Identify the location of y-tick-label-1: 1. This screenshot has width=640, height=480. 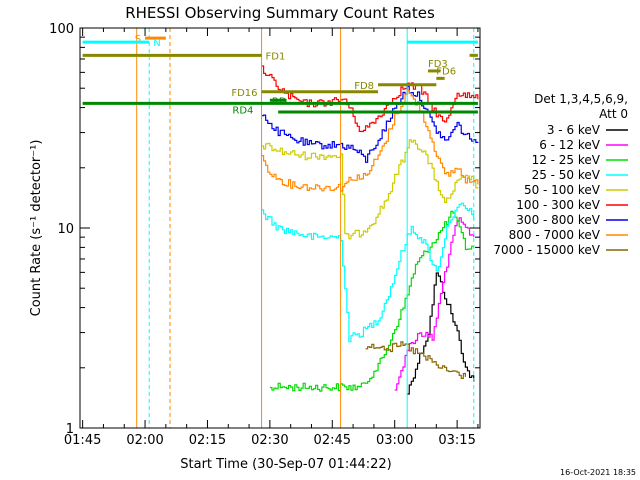
(70, 429).